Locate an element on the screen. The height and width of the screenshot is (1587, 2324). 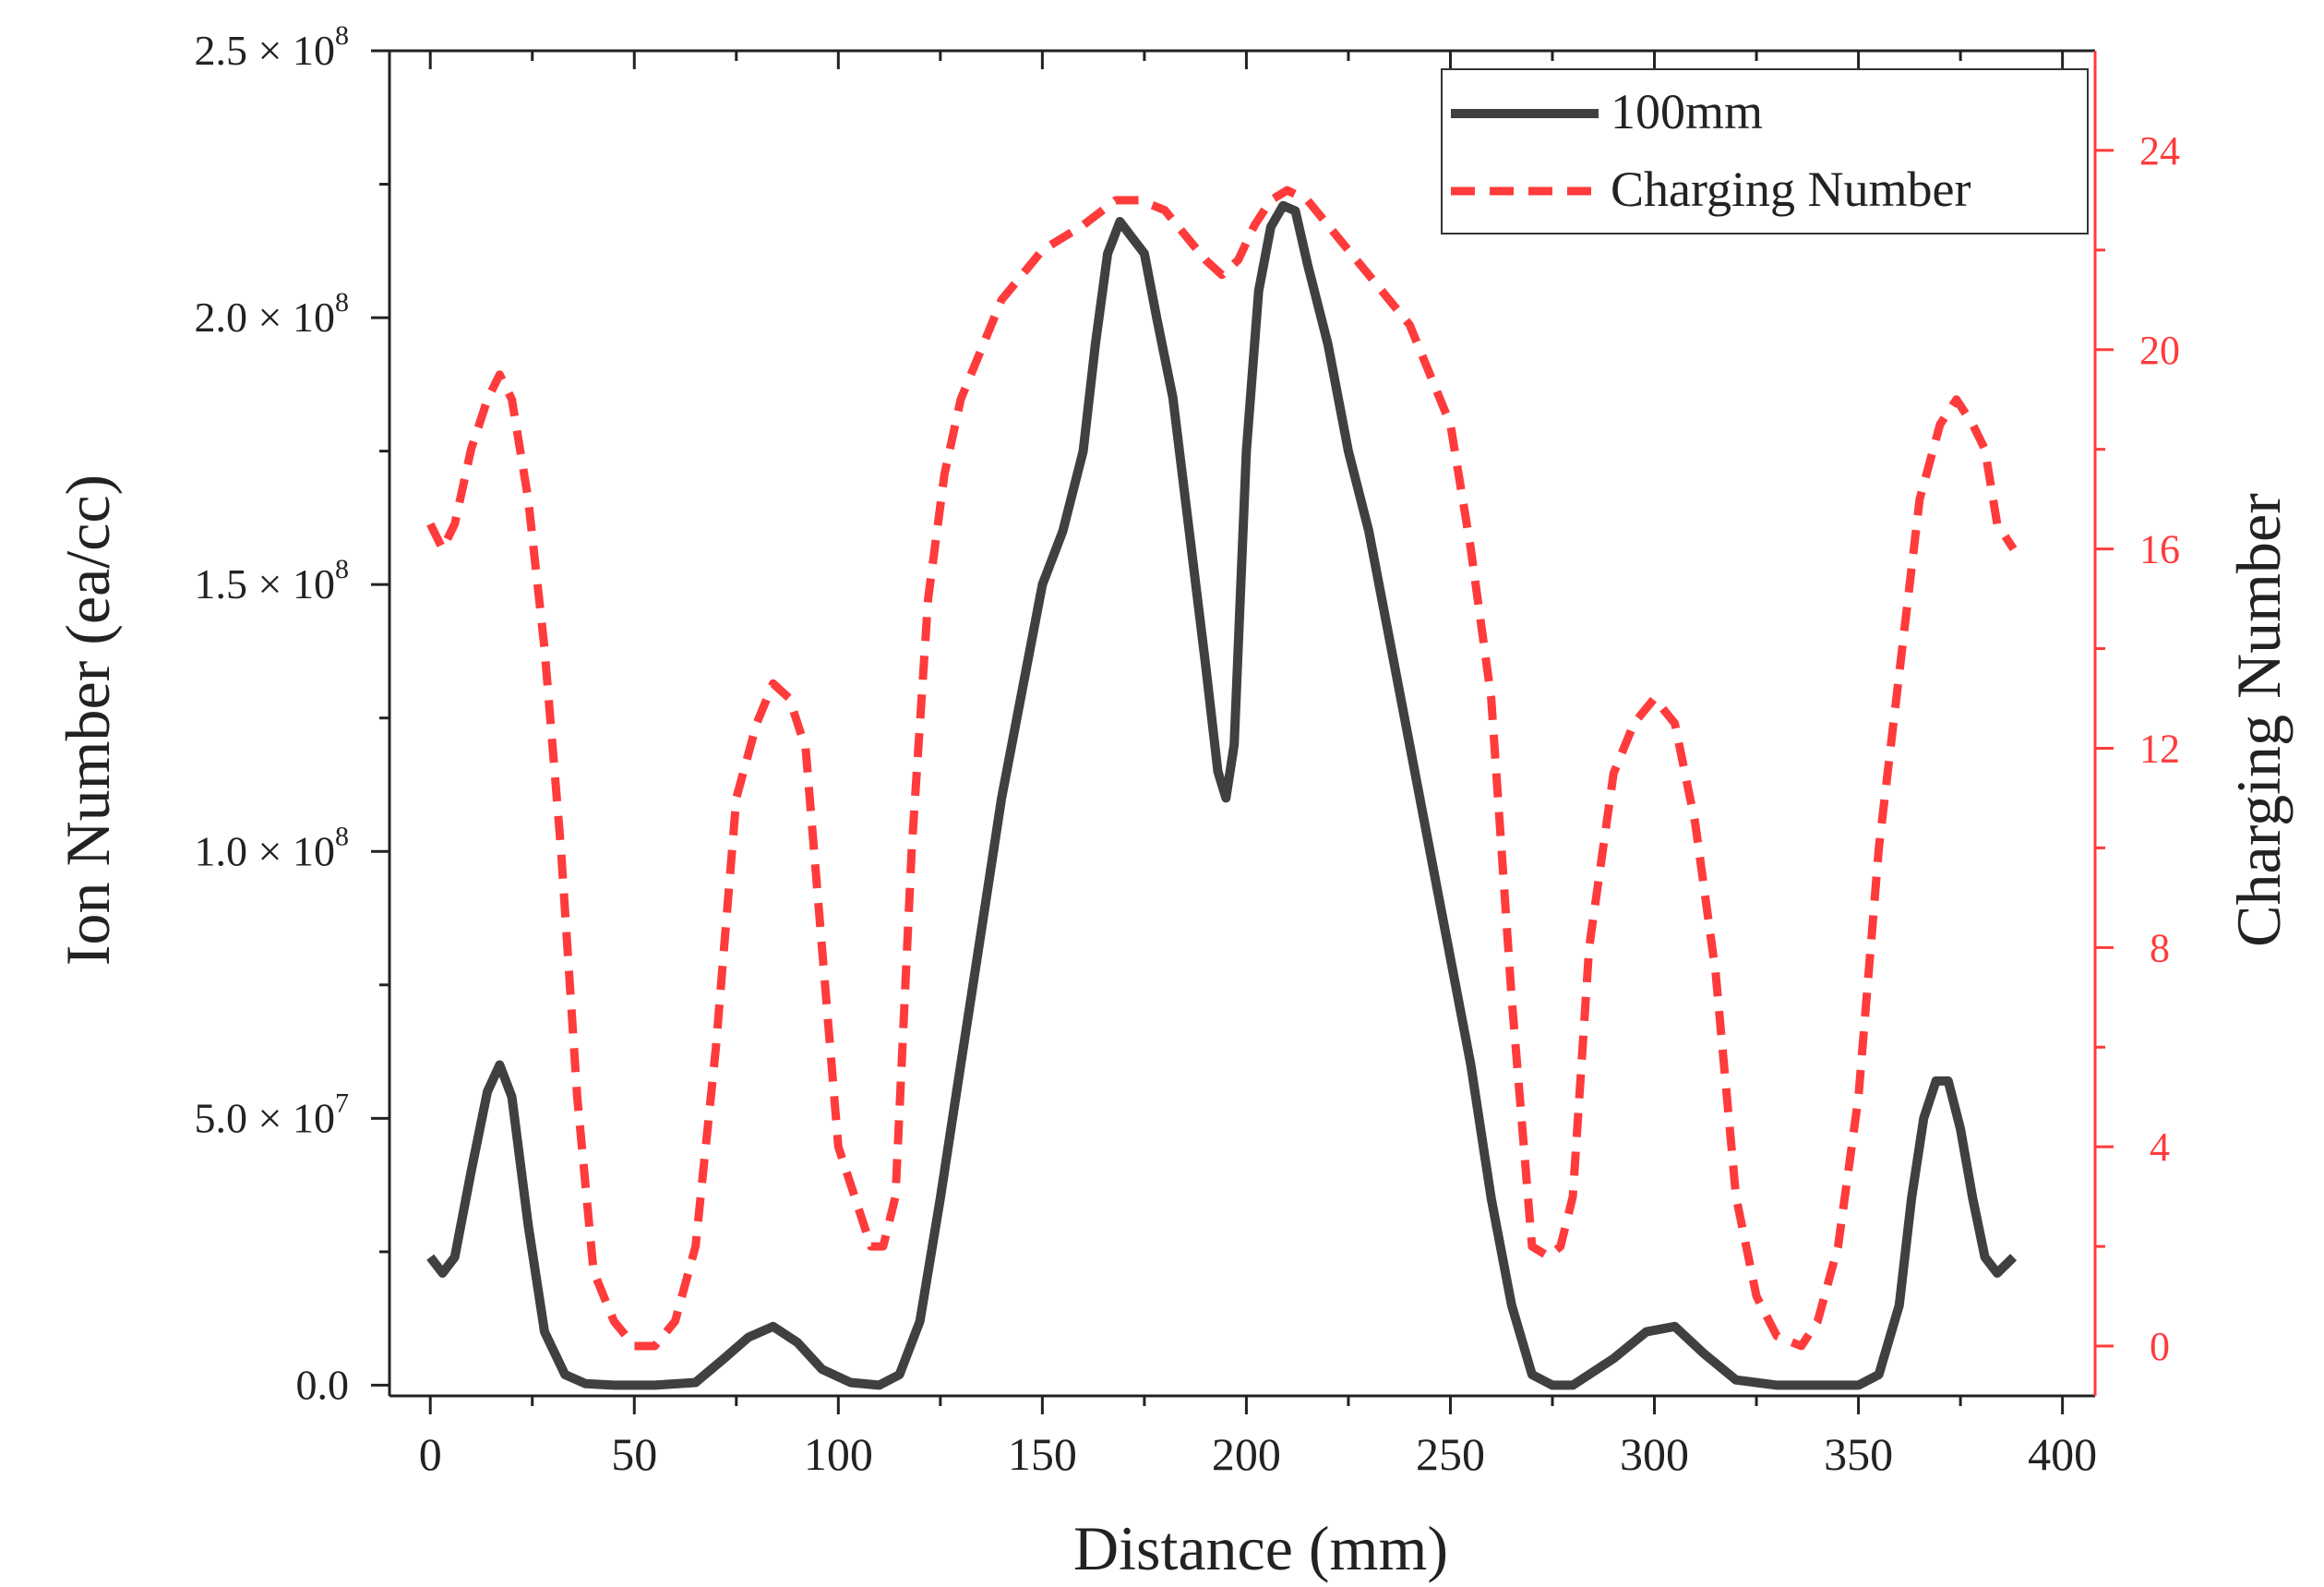
x-tick-label: 350 is located at coordinates (1858, 1454).